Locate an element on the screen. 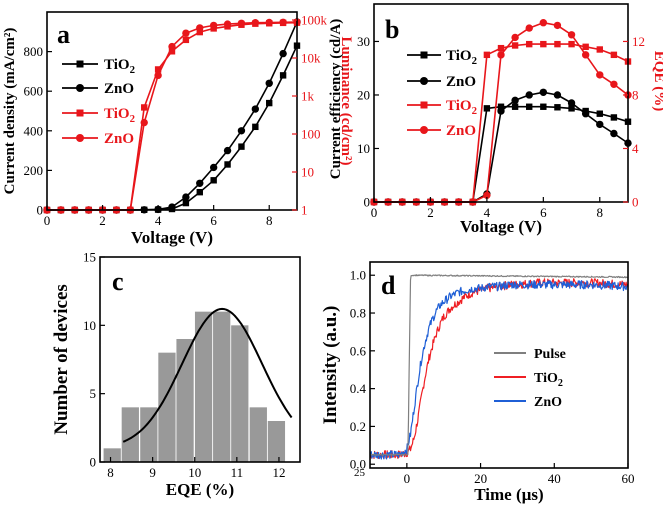 This screenshot has height=508, width=663. y2-axis-label: Luminance (cd/cm²) is located at coordinates (346, 100).